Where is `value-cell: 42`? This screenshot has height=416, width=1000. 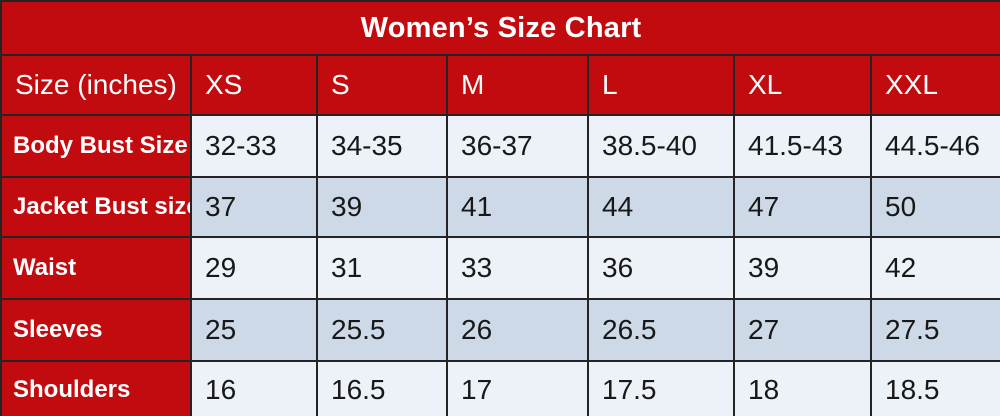
value-cell: 42 is located at coordinates (934, 268).